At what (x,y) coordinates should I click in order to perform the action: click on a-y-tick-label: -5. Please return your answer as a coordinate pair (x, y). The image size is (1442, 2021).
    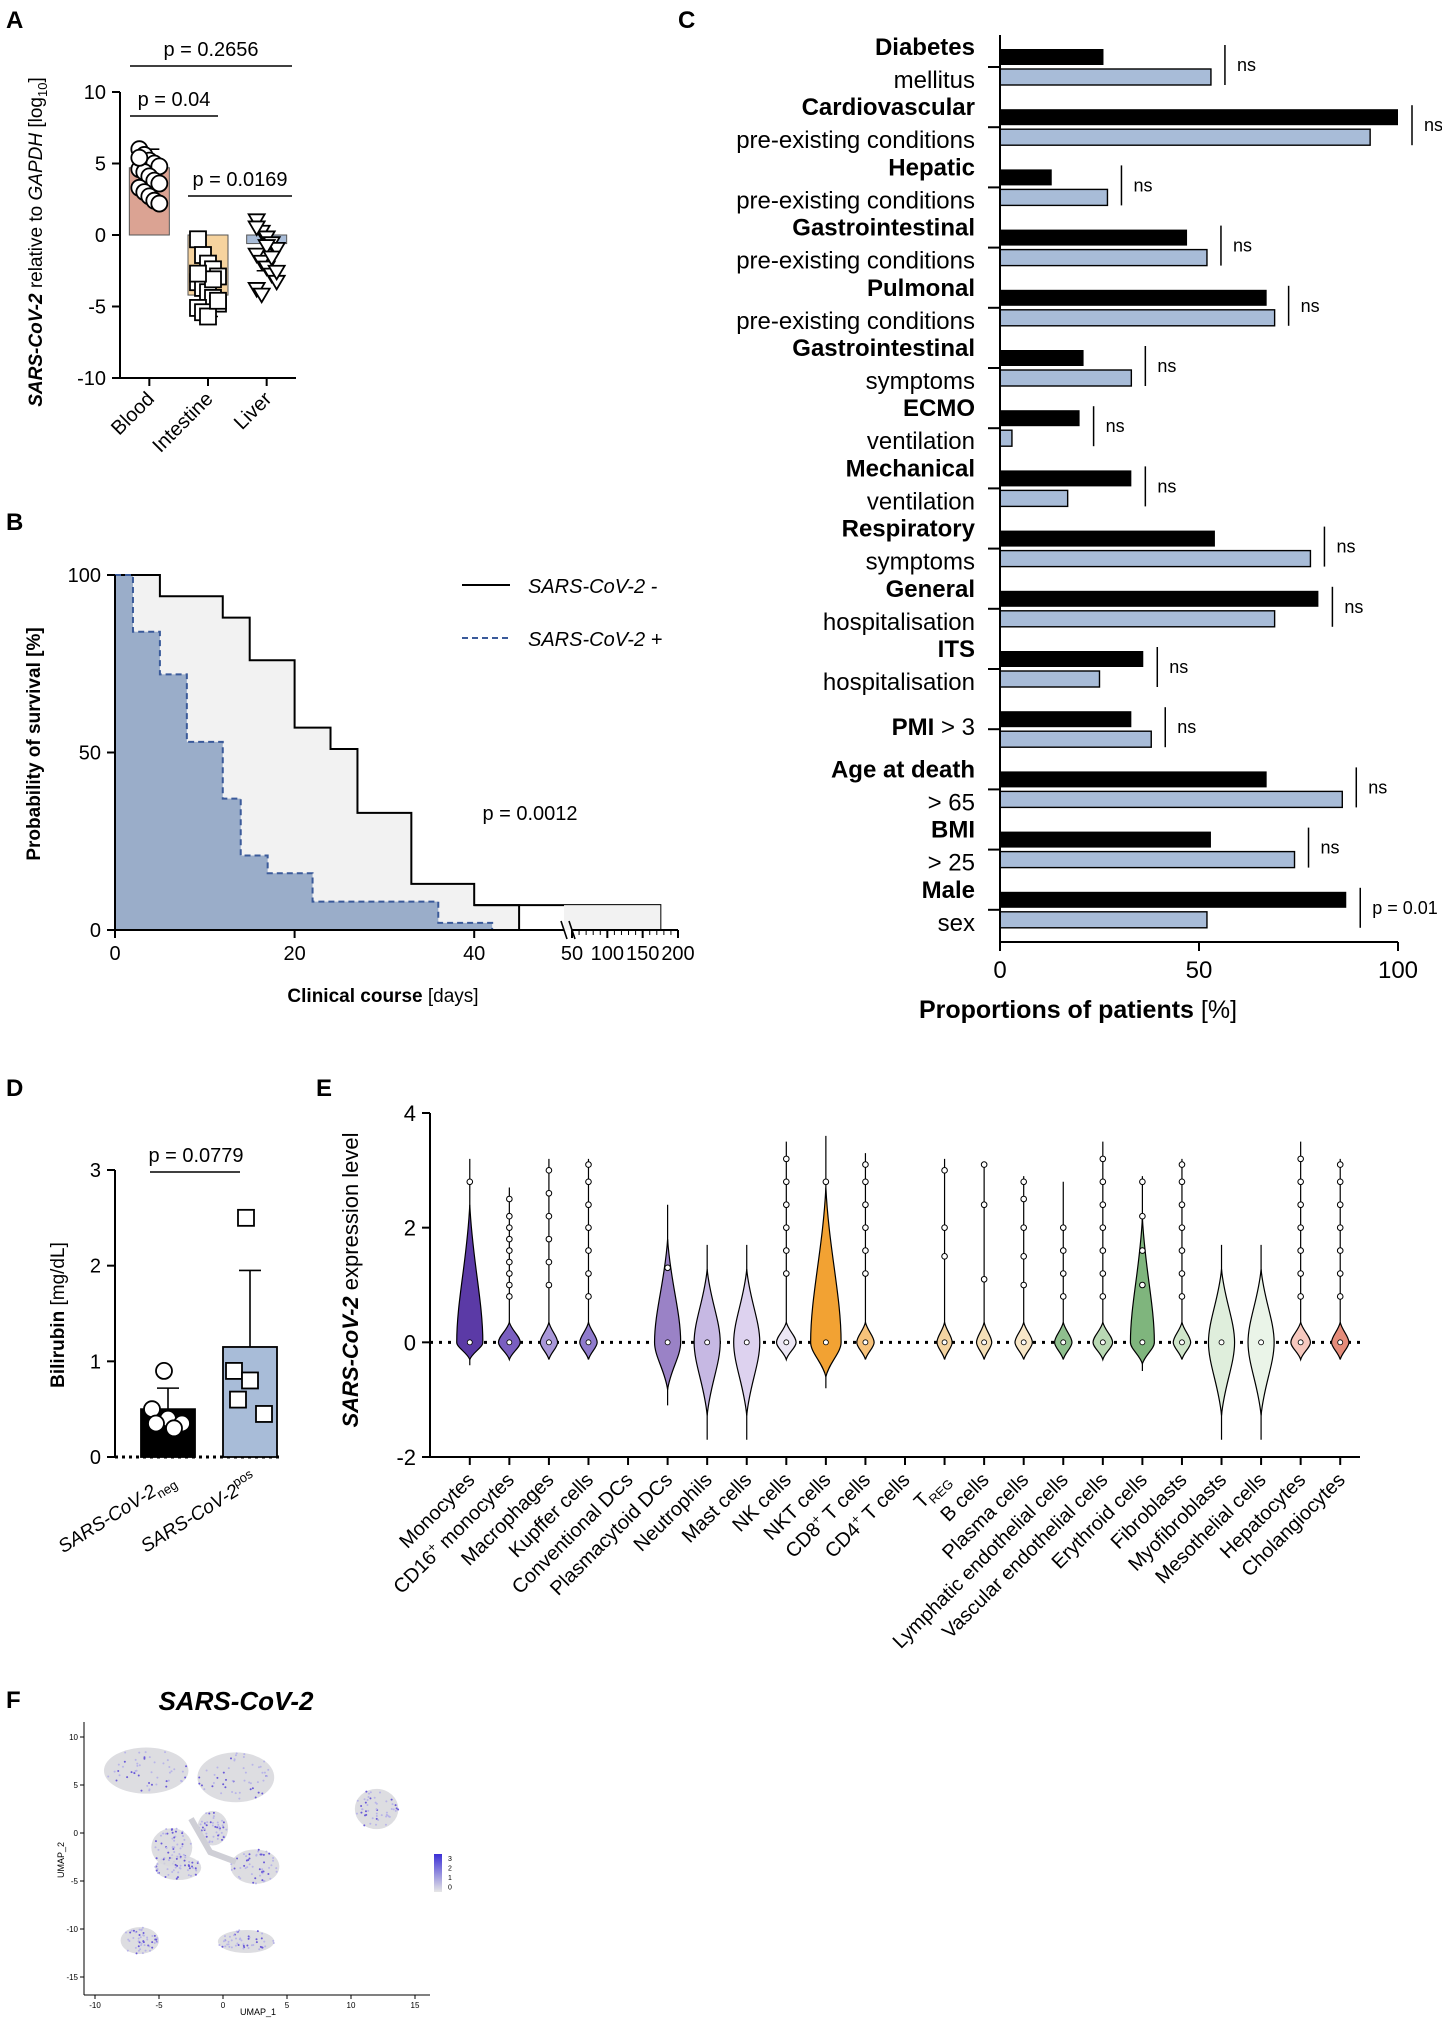
    Looking at the image, I should click on (97, 308).